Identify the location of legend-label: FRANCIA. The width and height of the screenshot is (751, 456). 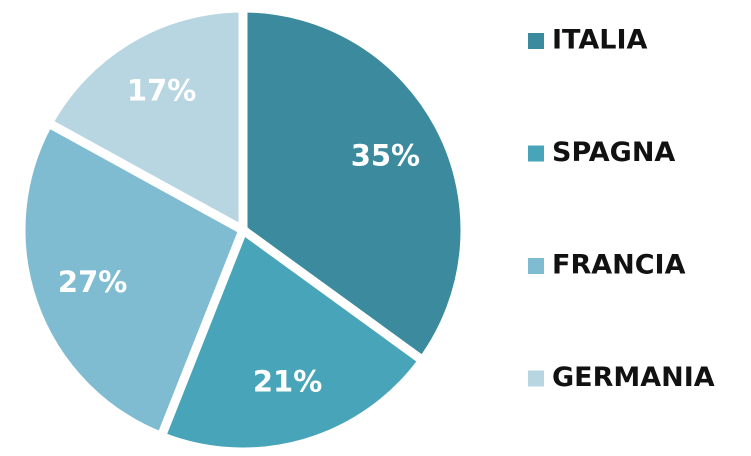
(619, 265).